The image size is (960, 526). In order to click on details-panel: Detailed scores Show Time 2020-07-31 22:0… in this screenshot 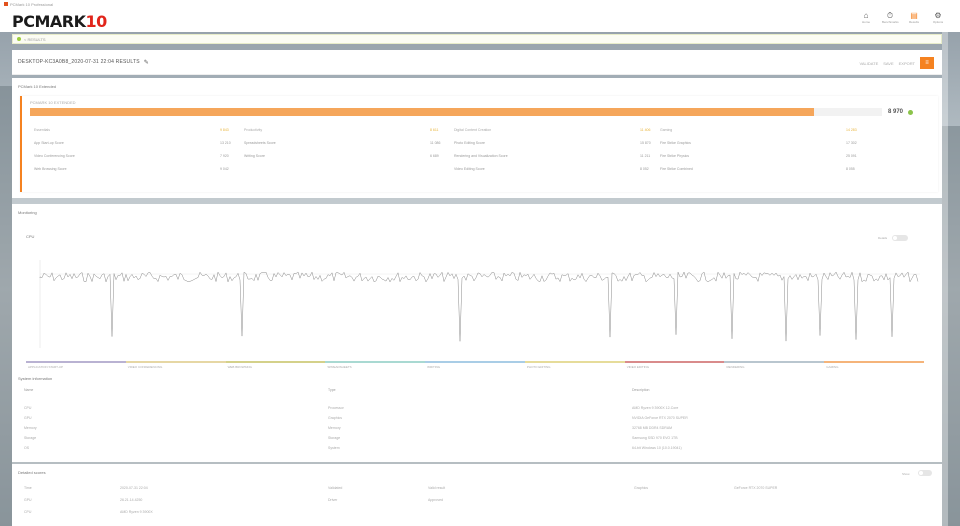, I will do `click(477, 495)`.